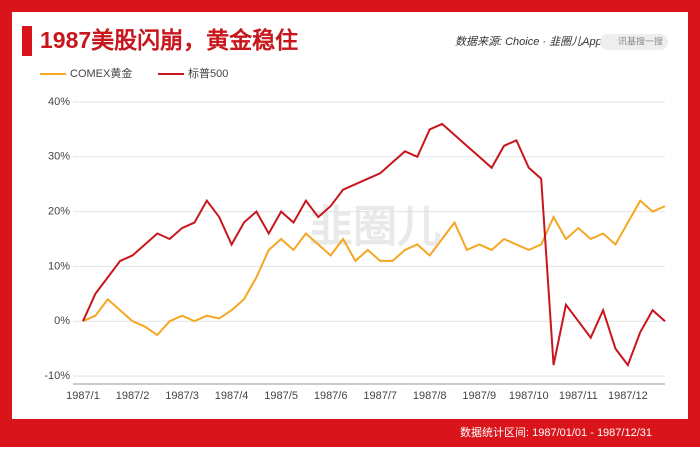  I want to click on x-tick-label: 1987/12, so click(628, 396).